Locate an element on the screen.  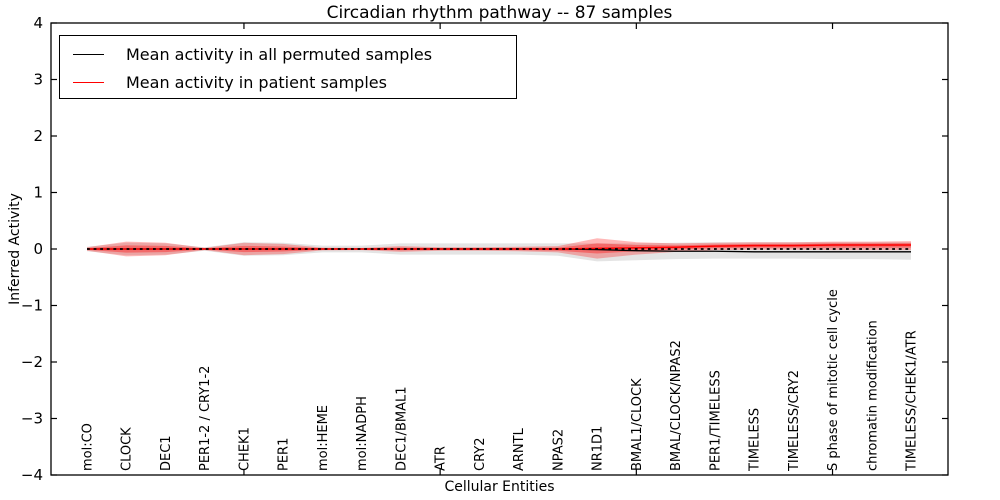
category-label: BMAL/CLOCK/NPAS2 is located at coordinates (676, 405).